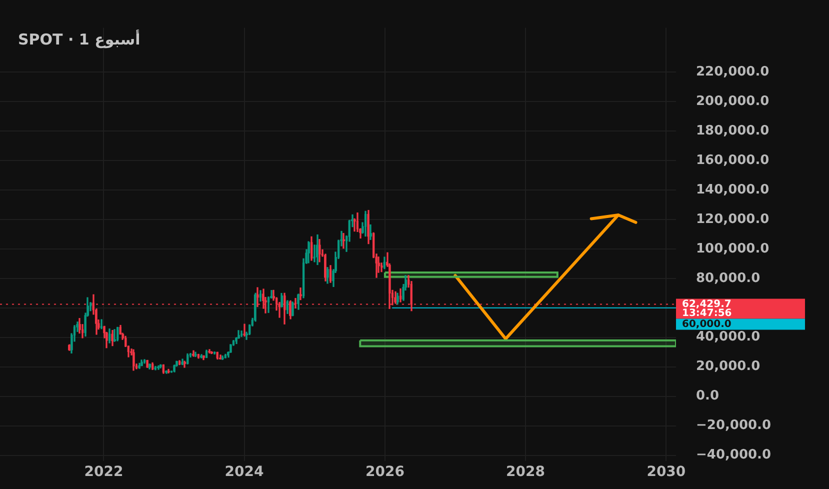  I want to click on x-tick-label: 2024, so click(244, 472).